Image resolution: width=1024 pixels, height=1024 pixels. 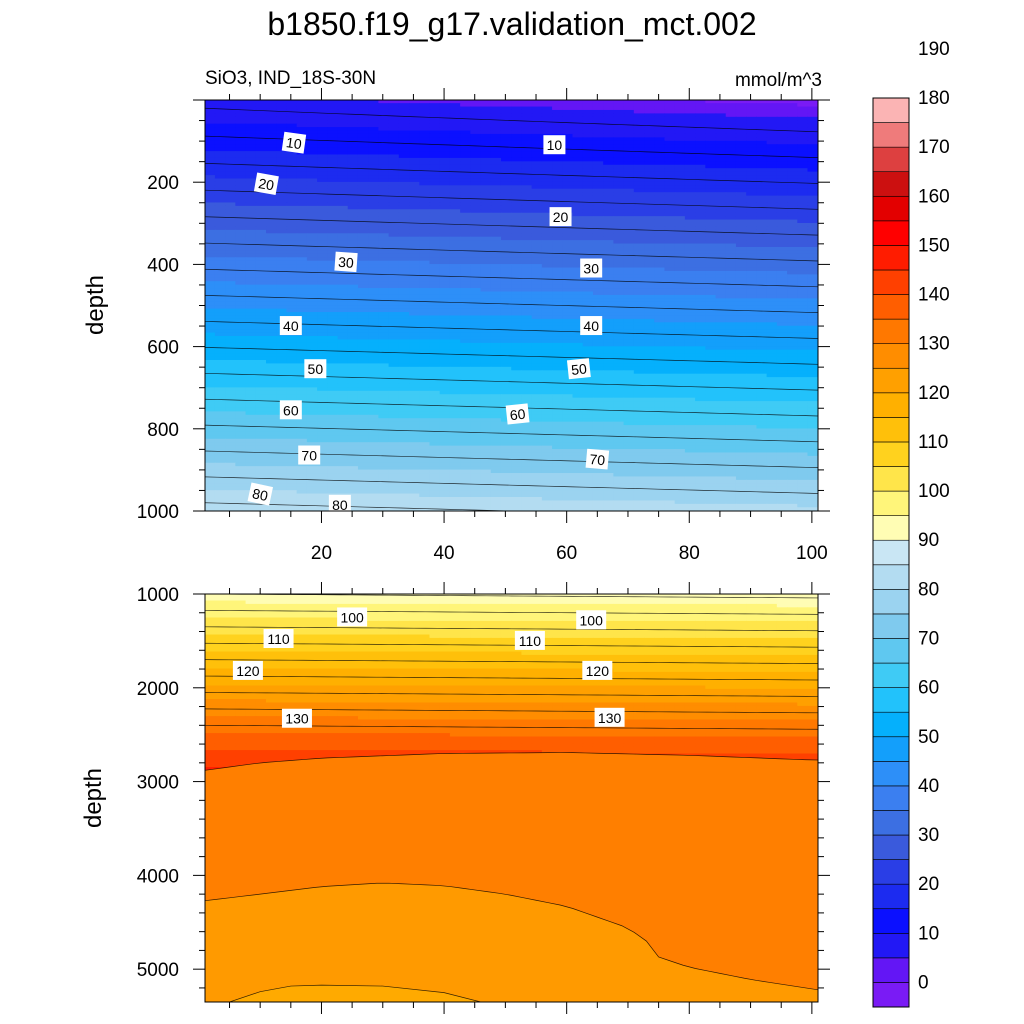 What do you see at coordinates (158, 970) in the screenshot?
I see `lower-y-tick-label: 5000` at bounding box center [158, 970].